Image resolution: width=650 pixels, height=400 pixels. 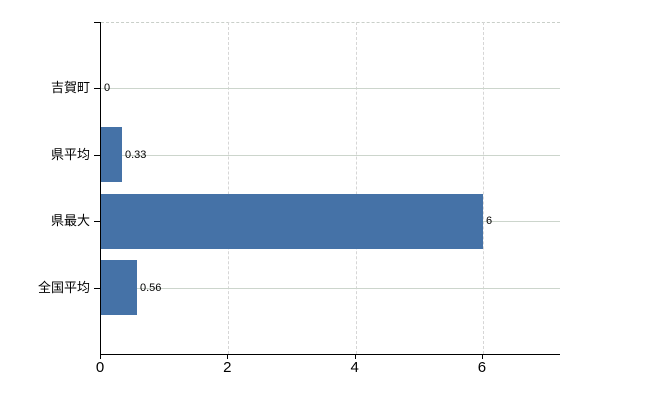 What do you see at coordinates (354, 367) in the screenshot?
I see `x-axis-tick-label: 4` at bounding box center [354, 367].